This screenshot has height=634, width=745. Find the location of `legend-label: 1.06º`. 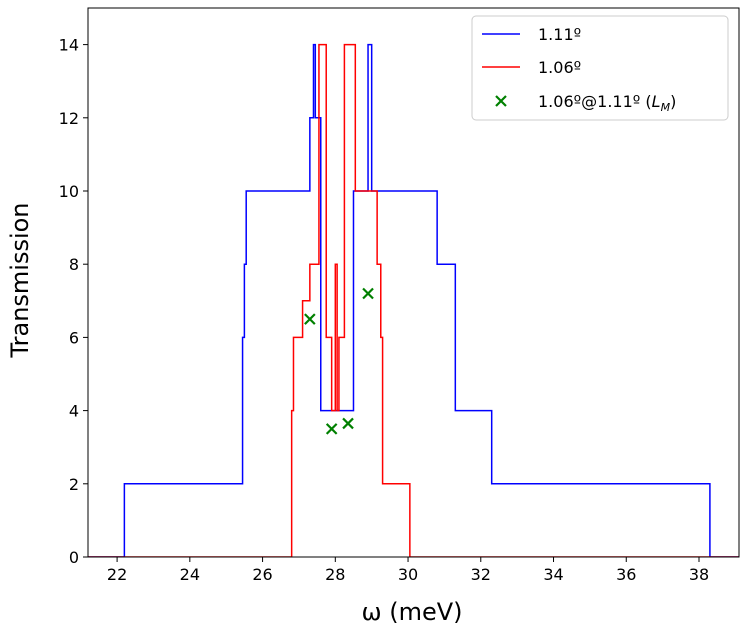

legend-label: 1.06º is located at coordinates (559, 67).